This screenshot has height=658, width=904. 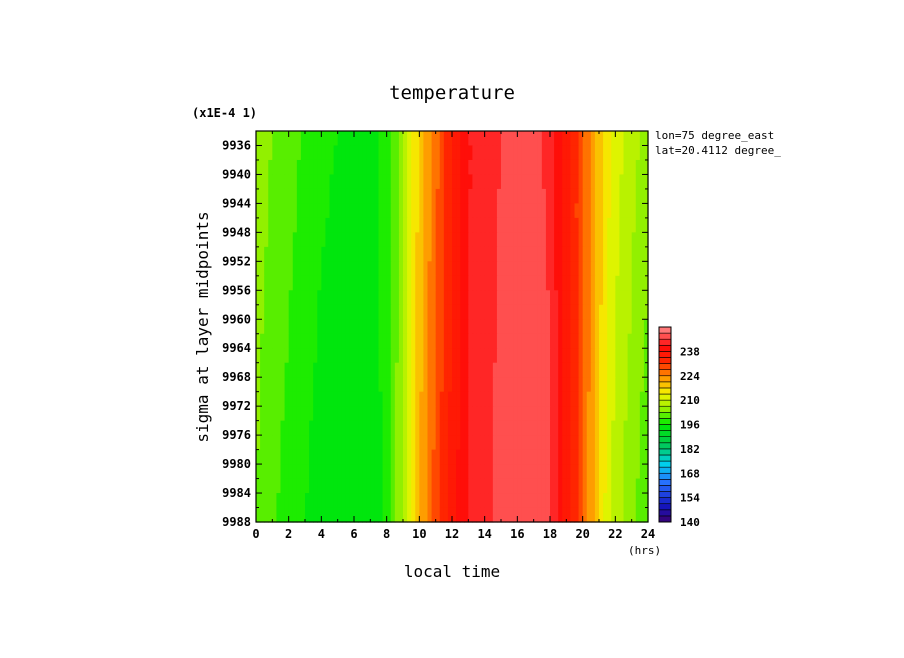 I want to click on x-tick-label: 4, so click(x=321, y=534).